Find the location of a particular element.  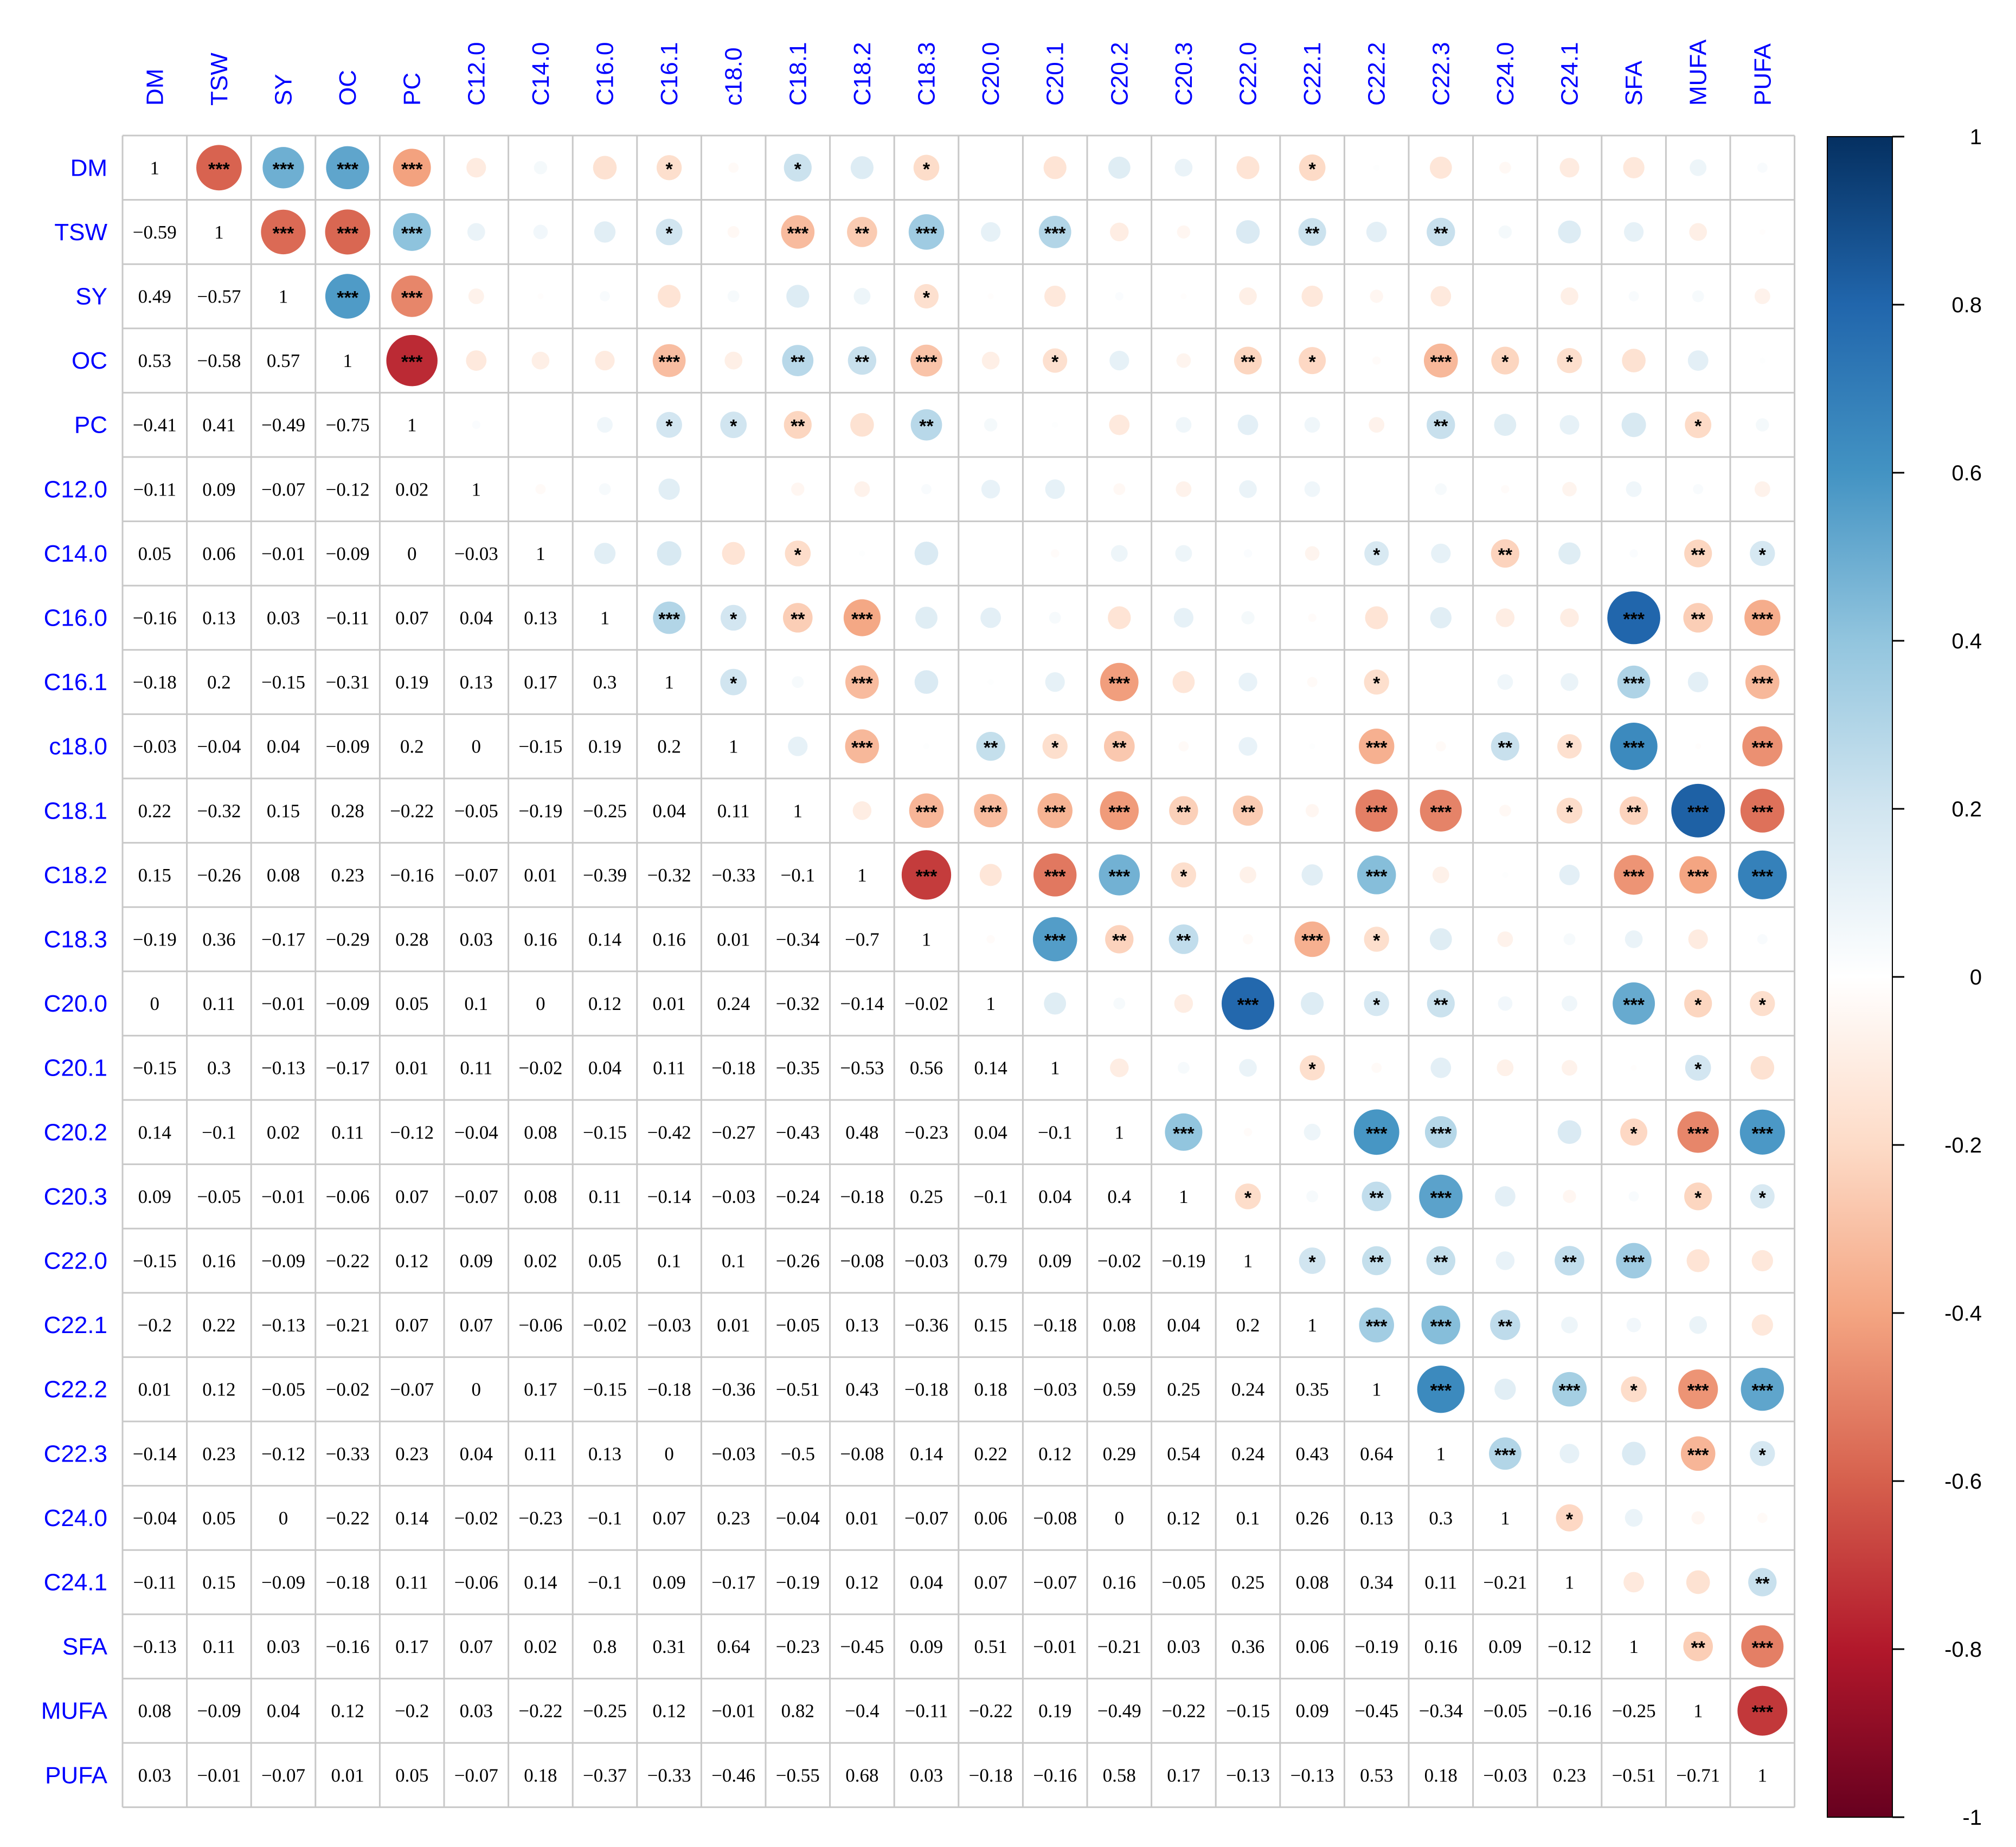

corr-value-c18.0-SY: 0.04 is located at coordinates (283, 746).